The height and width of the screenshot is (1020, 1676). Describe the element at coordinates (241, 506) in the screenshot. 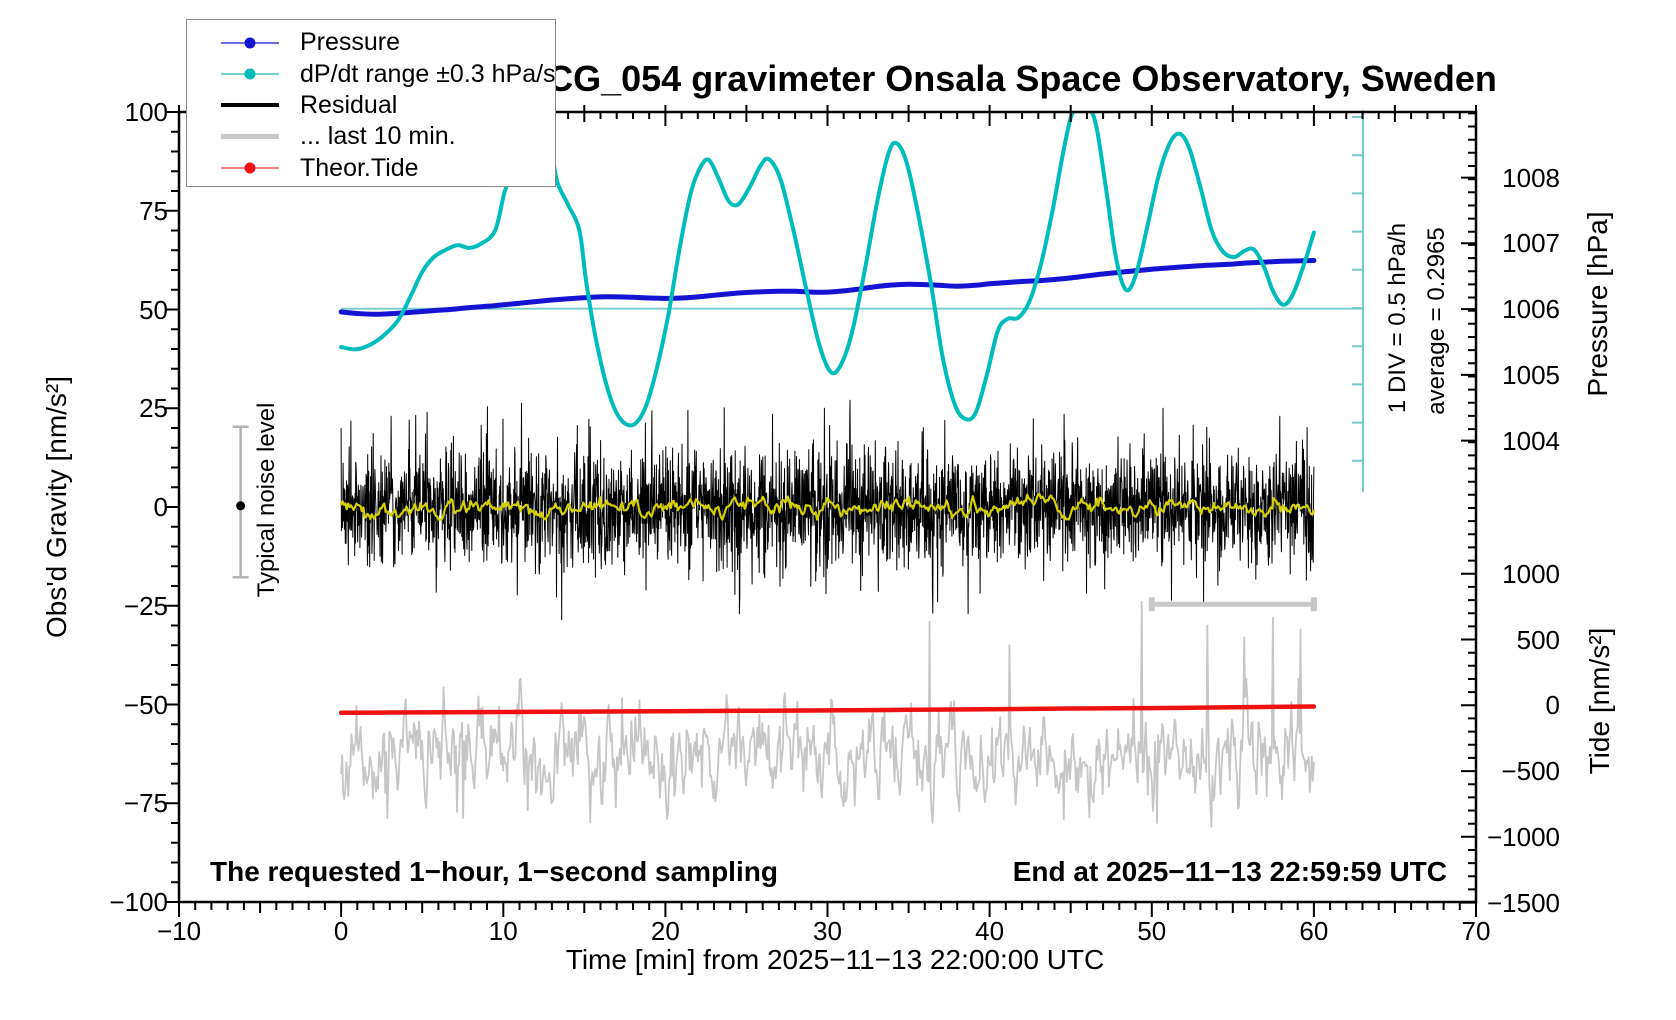

I see `noise-level-dot` at that location.